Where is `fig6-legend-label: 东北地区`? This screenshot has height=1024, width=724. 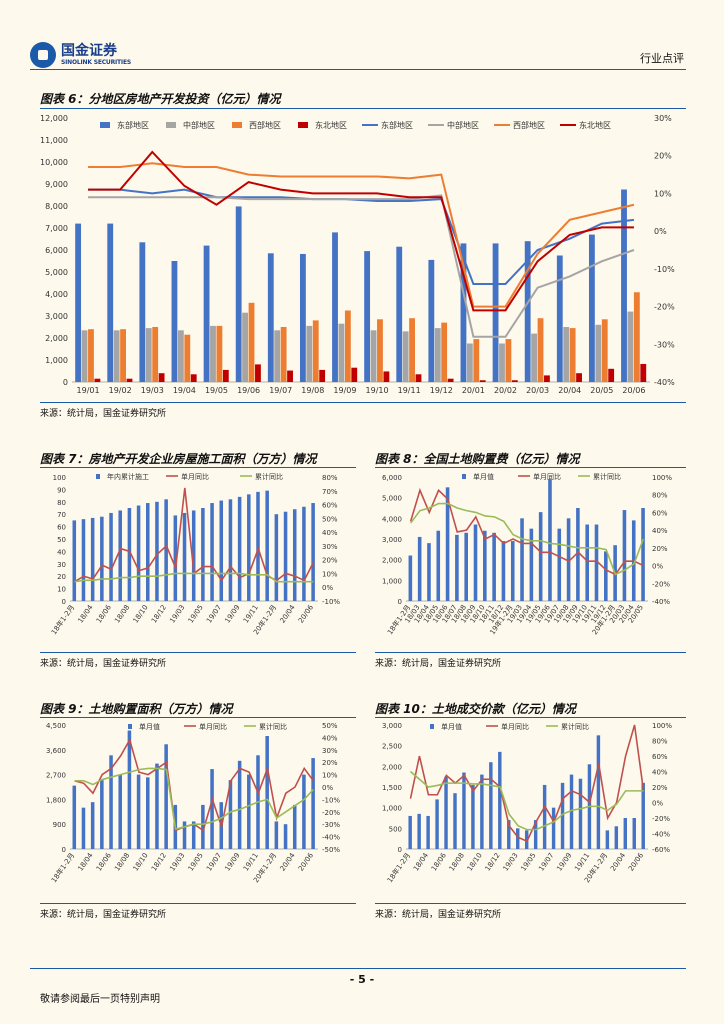
fig6-legend-label: 东北地区 is located at coordinates (595, 125).